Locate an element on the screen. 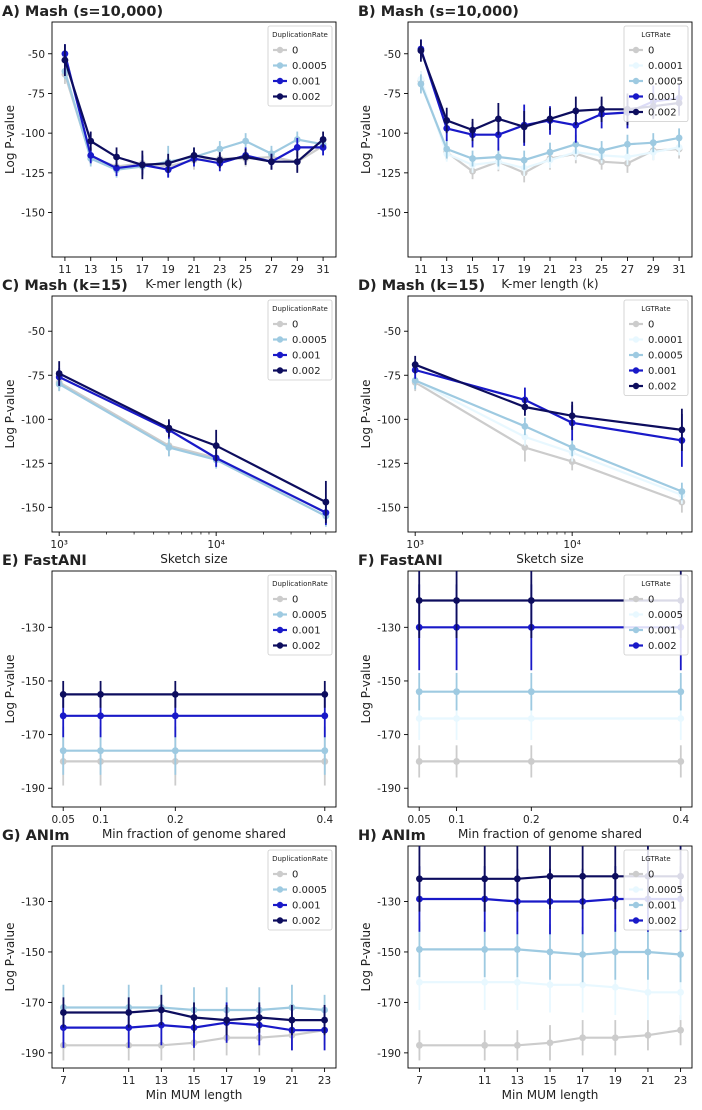 The width and height of the screenshot is (702, 1110). y-tick-label: -190 is located at coordinates (33, 789).